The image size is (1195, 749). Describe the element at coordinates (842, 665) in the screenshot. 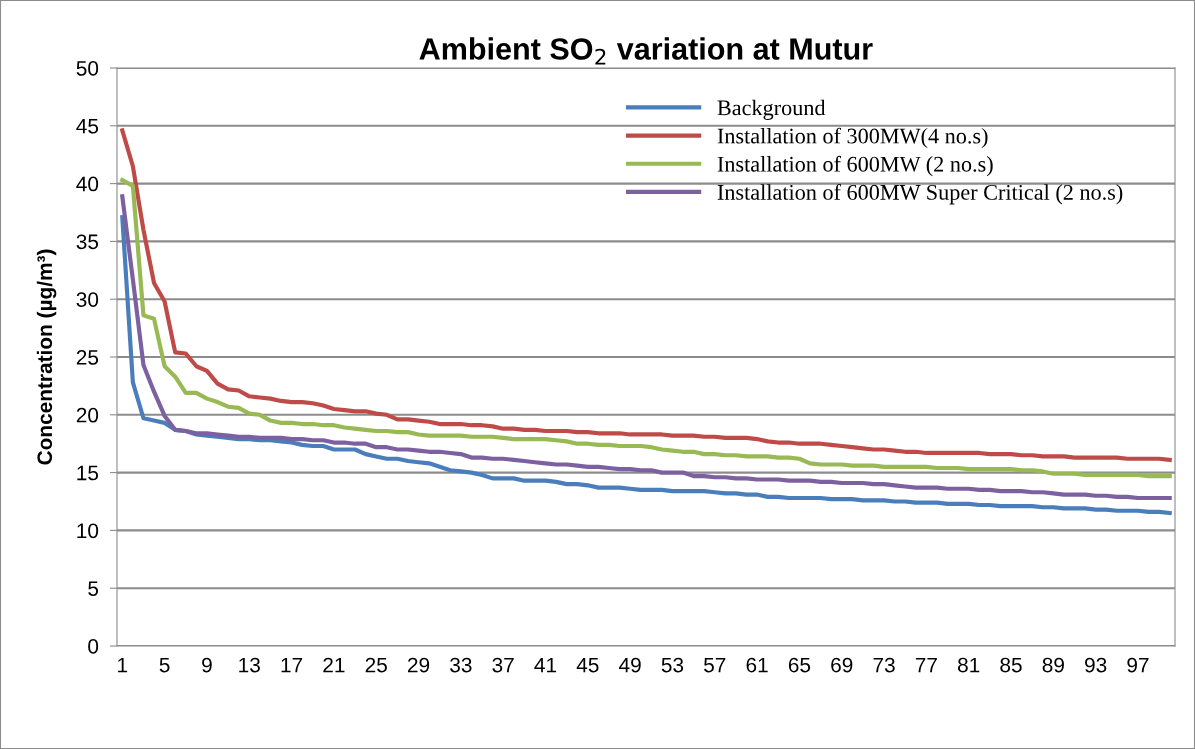

I see `x-tick-label: 69` at that location.